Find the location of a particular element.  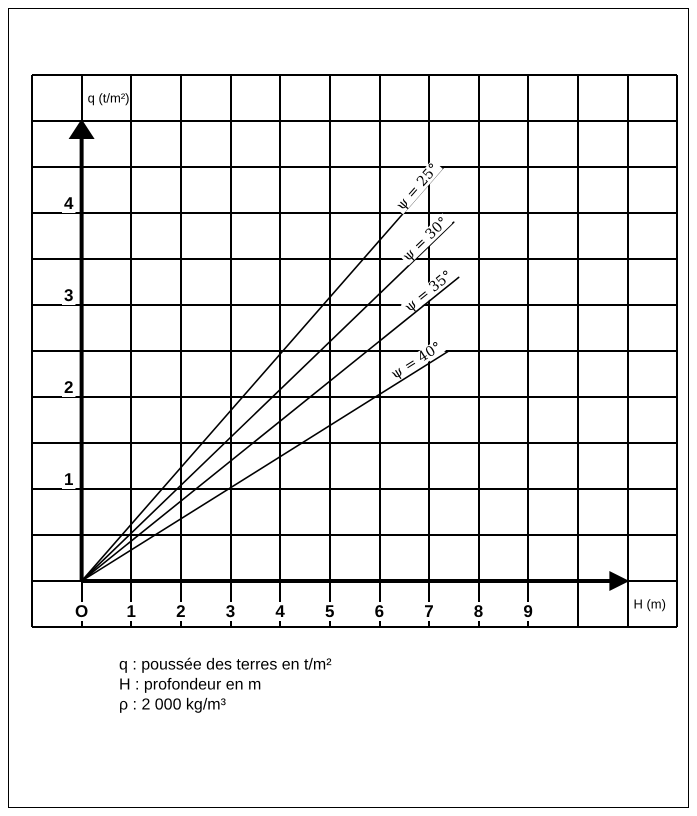

x-tick-label: 1 is located at coordinates (131, 611).